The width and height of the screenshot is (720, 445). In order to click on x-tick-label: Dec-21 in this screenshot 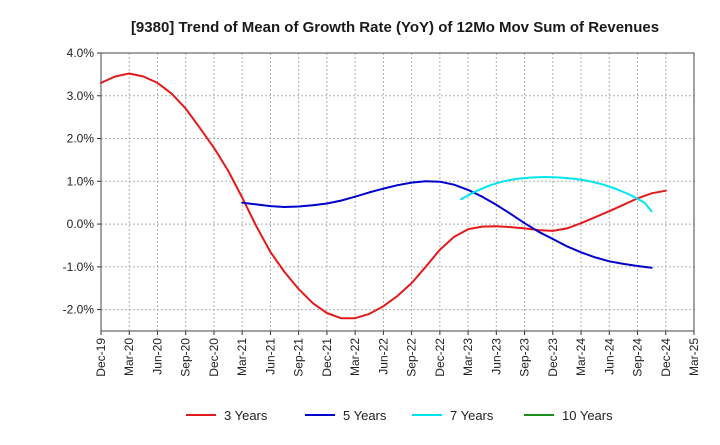, I will do `click(327, 357)`.